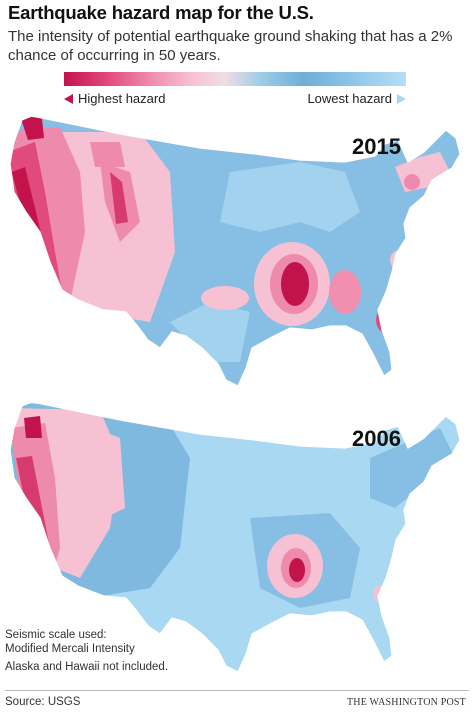  I want to click on year-label-2015: 2015, so click(376, 146).